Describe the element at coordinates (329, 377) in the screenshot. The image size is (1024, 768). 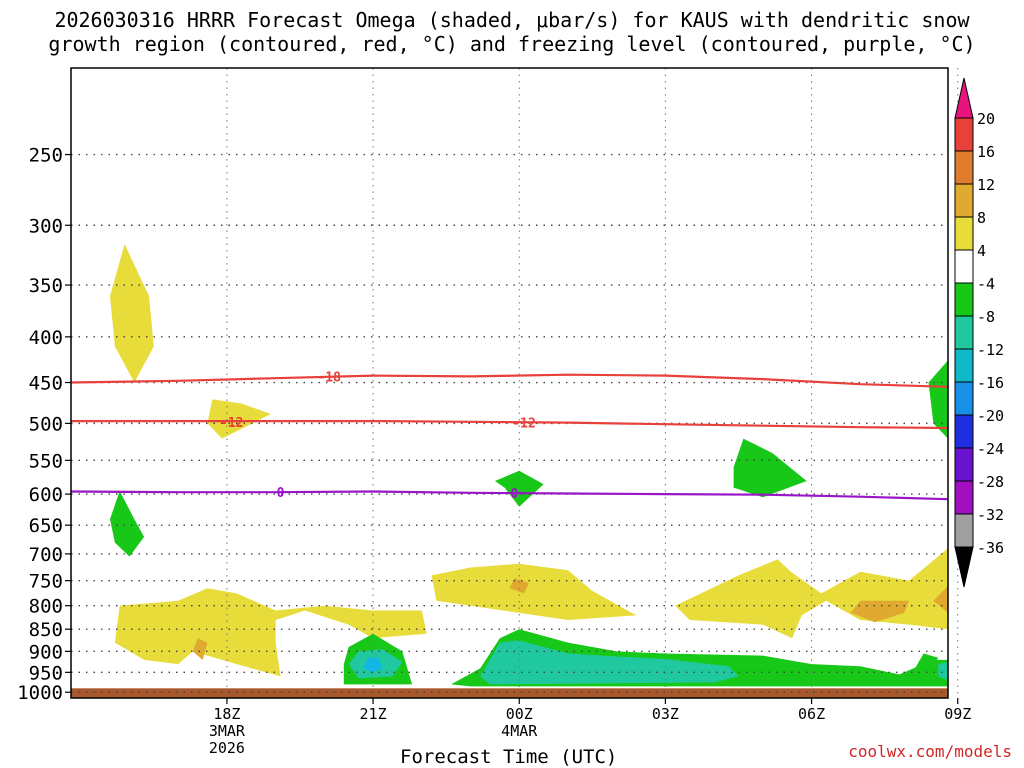
I see `contour-label: -18` at that location.